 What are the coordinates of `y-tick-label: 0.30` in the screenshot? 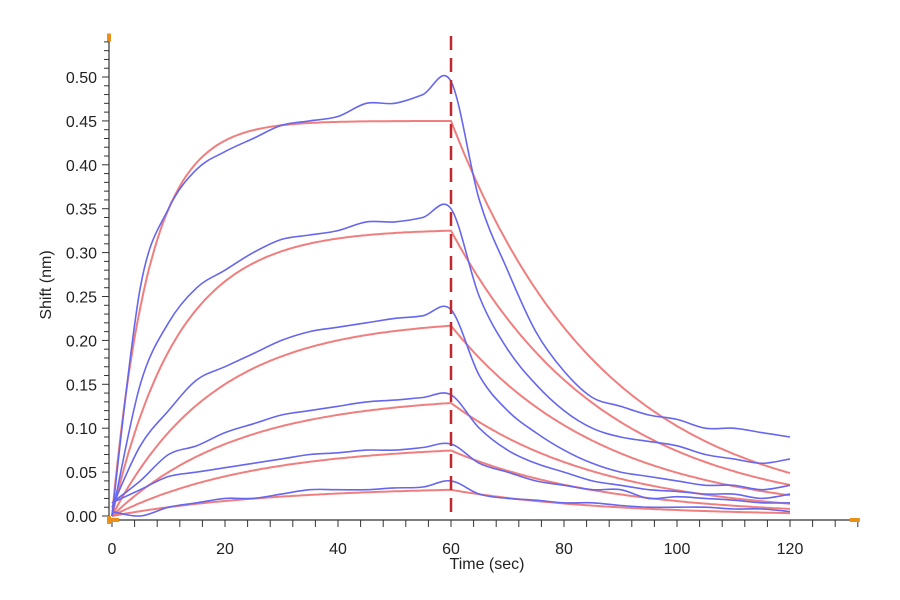 It's located at (81, 254).